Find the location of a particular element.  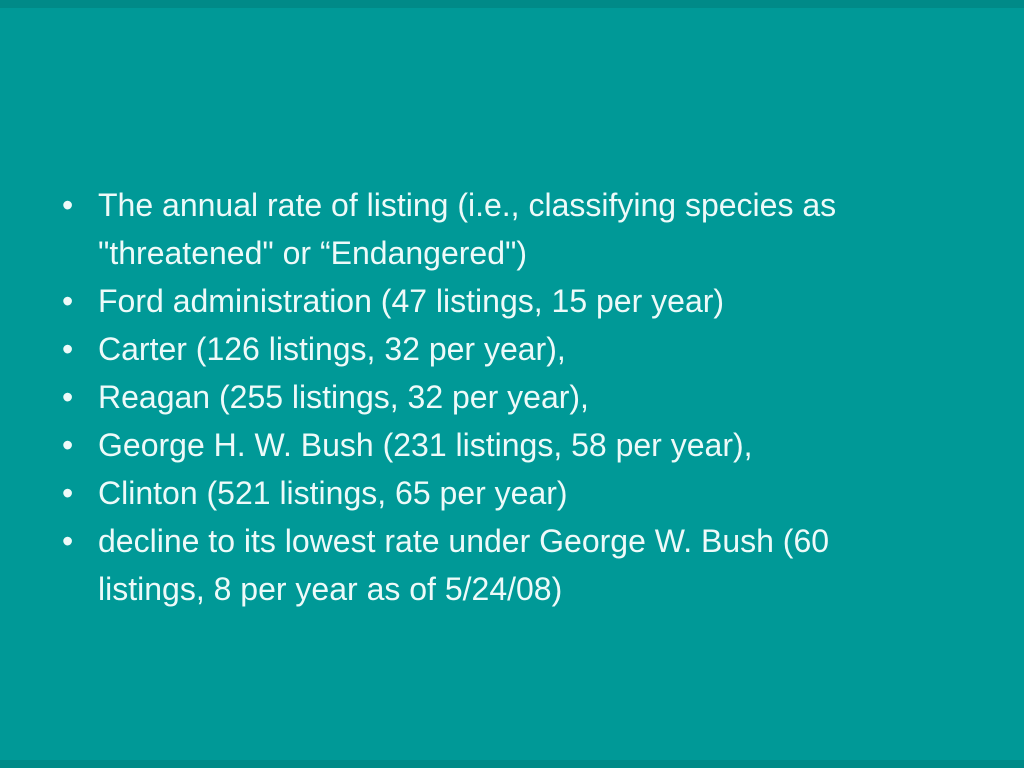

slide-top-border is located at coordinates (512, 4).